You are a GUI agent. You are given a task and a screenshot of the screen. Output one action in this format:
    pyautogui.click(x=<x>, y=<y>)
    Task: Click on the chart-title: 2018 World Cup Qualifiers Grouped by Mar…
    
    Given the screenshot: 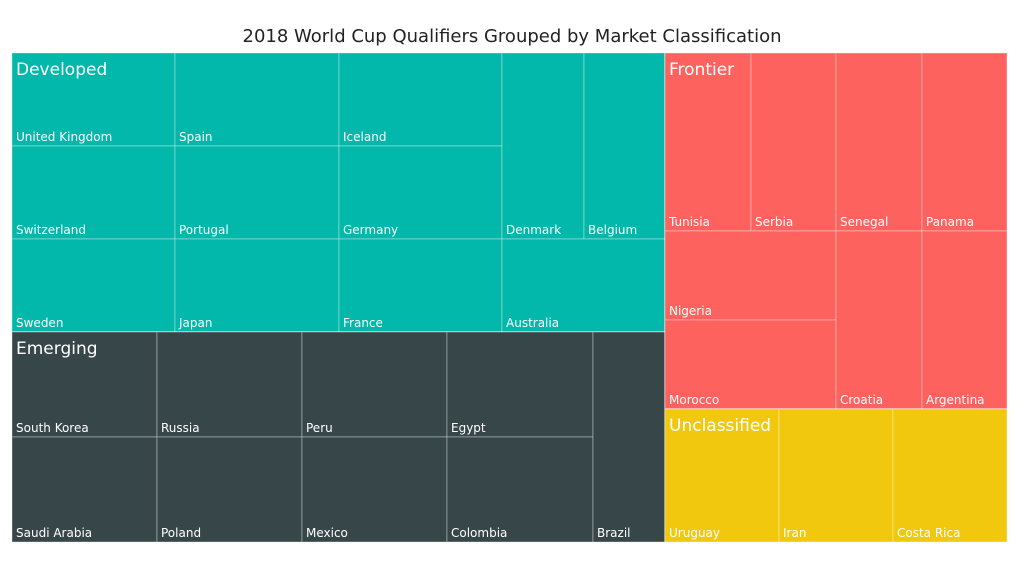 What is the action you would take?
    pyautogui.click(x=512, y=36)
    